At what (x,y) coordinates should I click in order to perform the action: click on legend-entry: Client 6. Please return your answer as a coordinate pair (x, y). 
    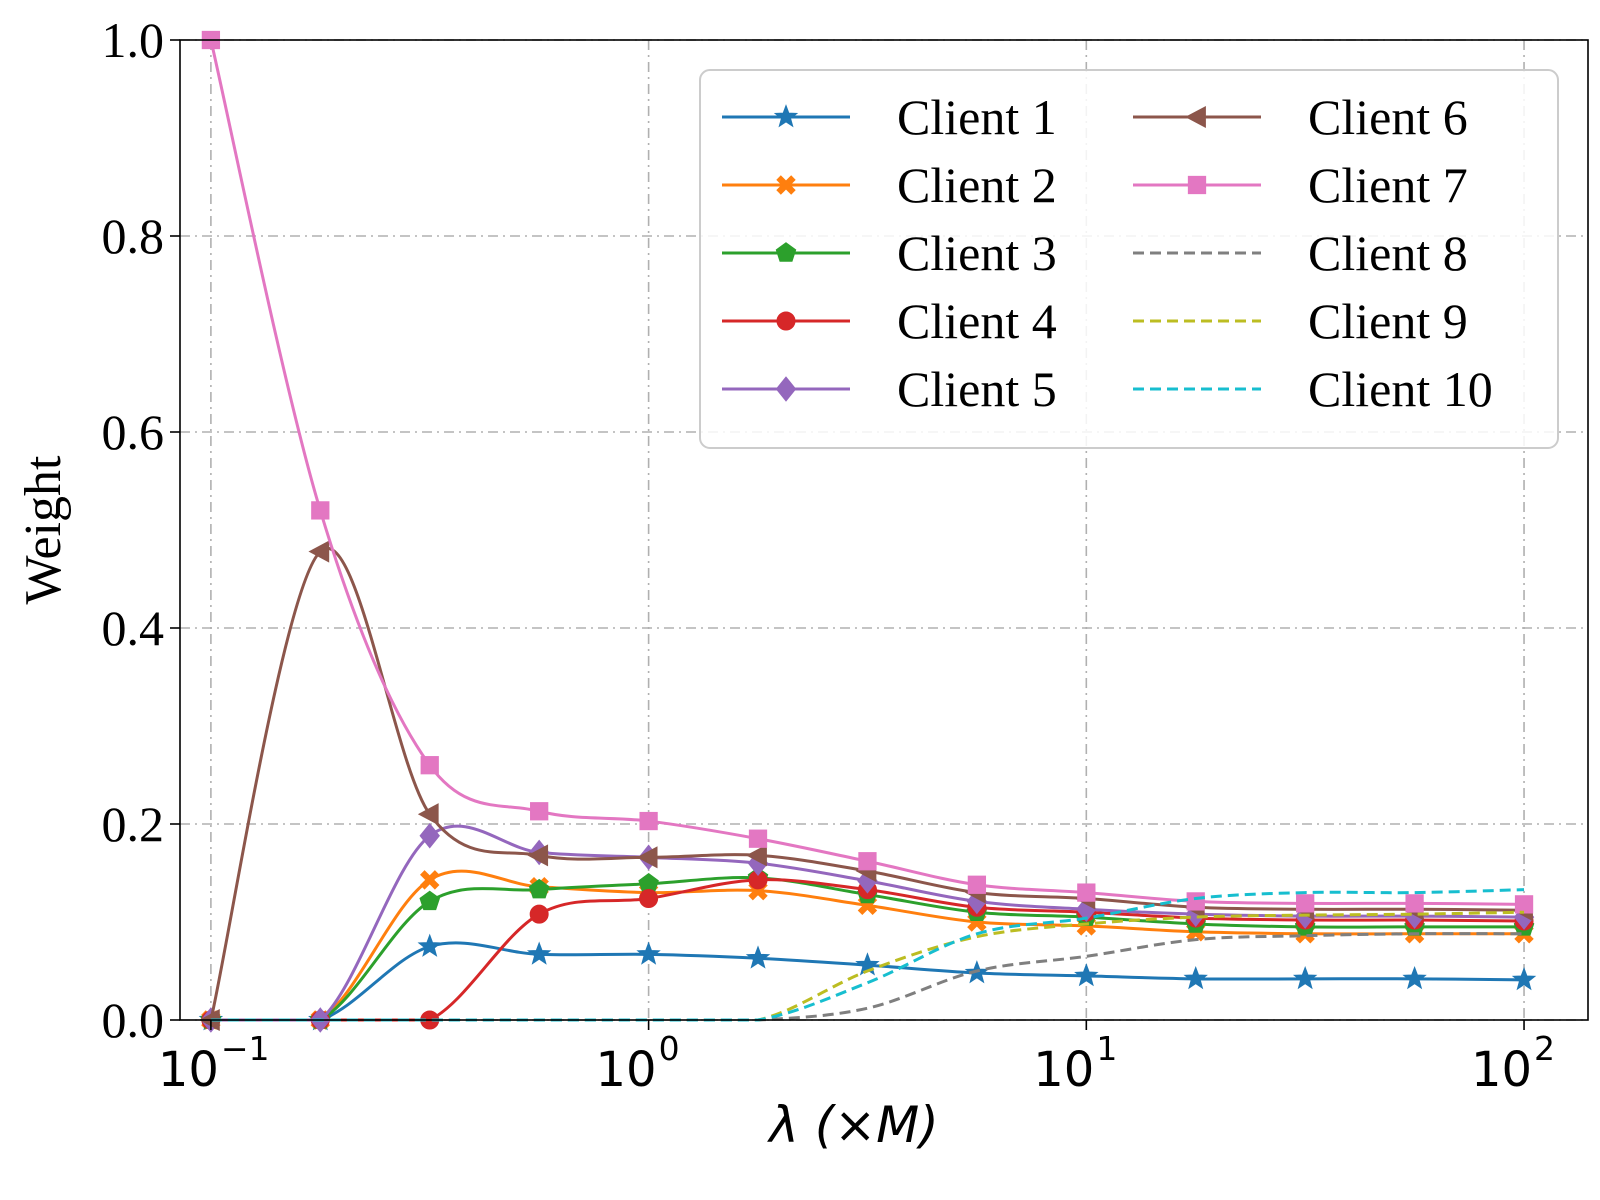
    Looking at the image, I should click on (1300, 117).